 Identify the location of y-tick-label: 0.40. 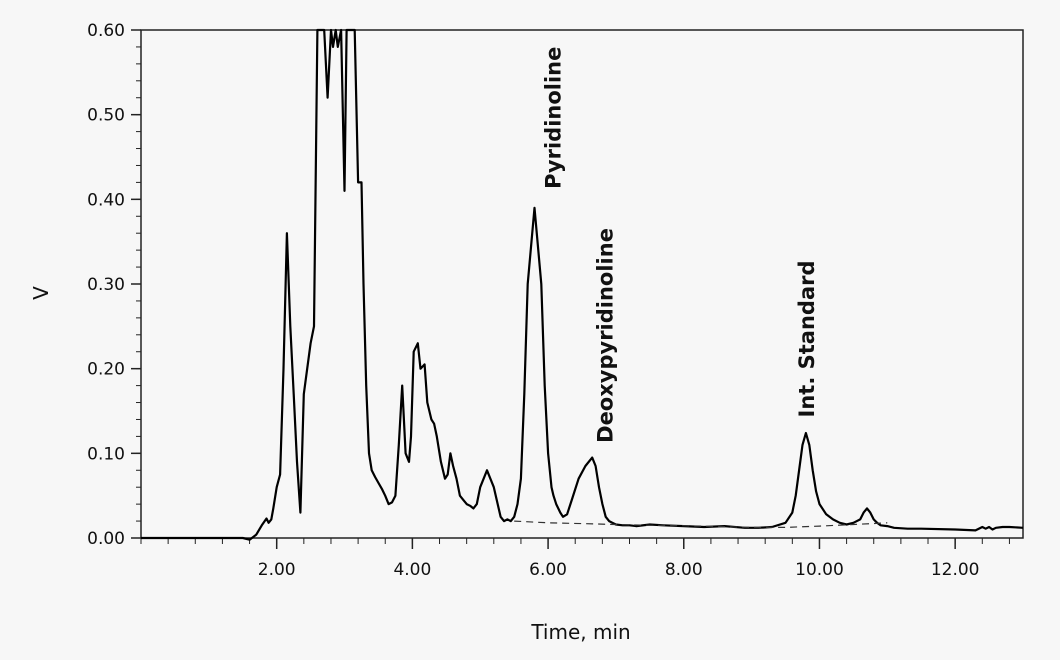
(106, 200).